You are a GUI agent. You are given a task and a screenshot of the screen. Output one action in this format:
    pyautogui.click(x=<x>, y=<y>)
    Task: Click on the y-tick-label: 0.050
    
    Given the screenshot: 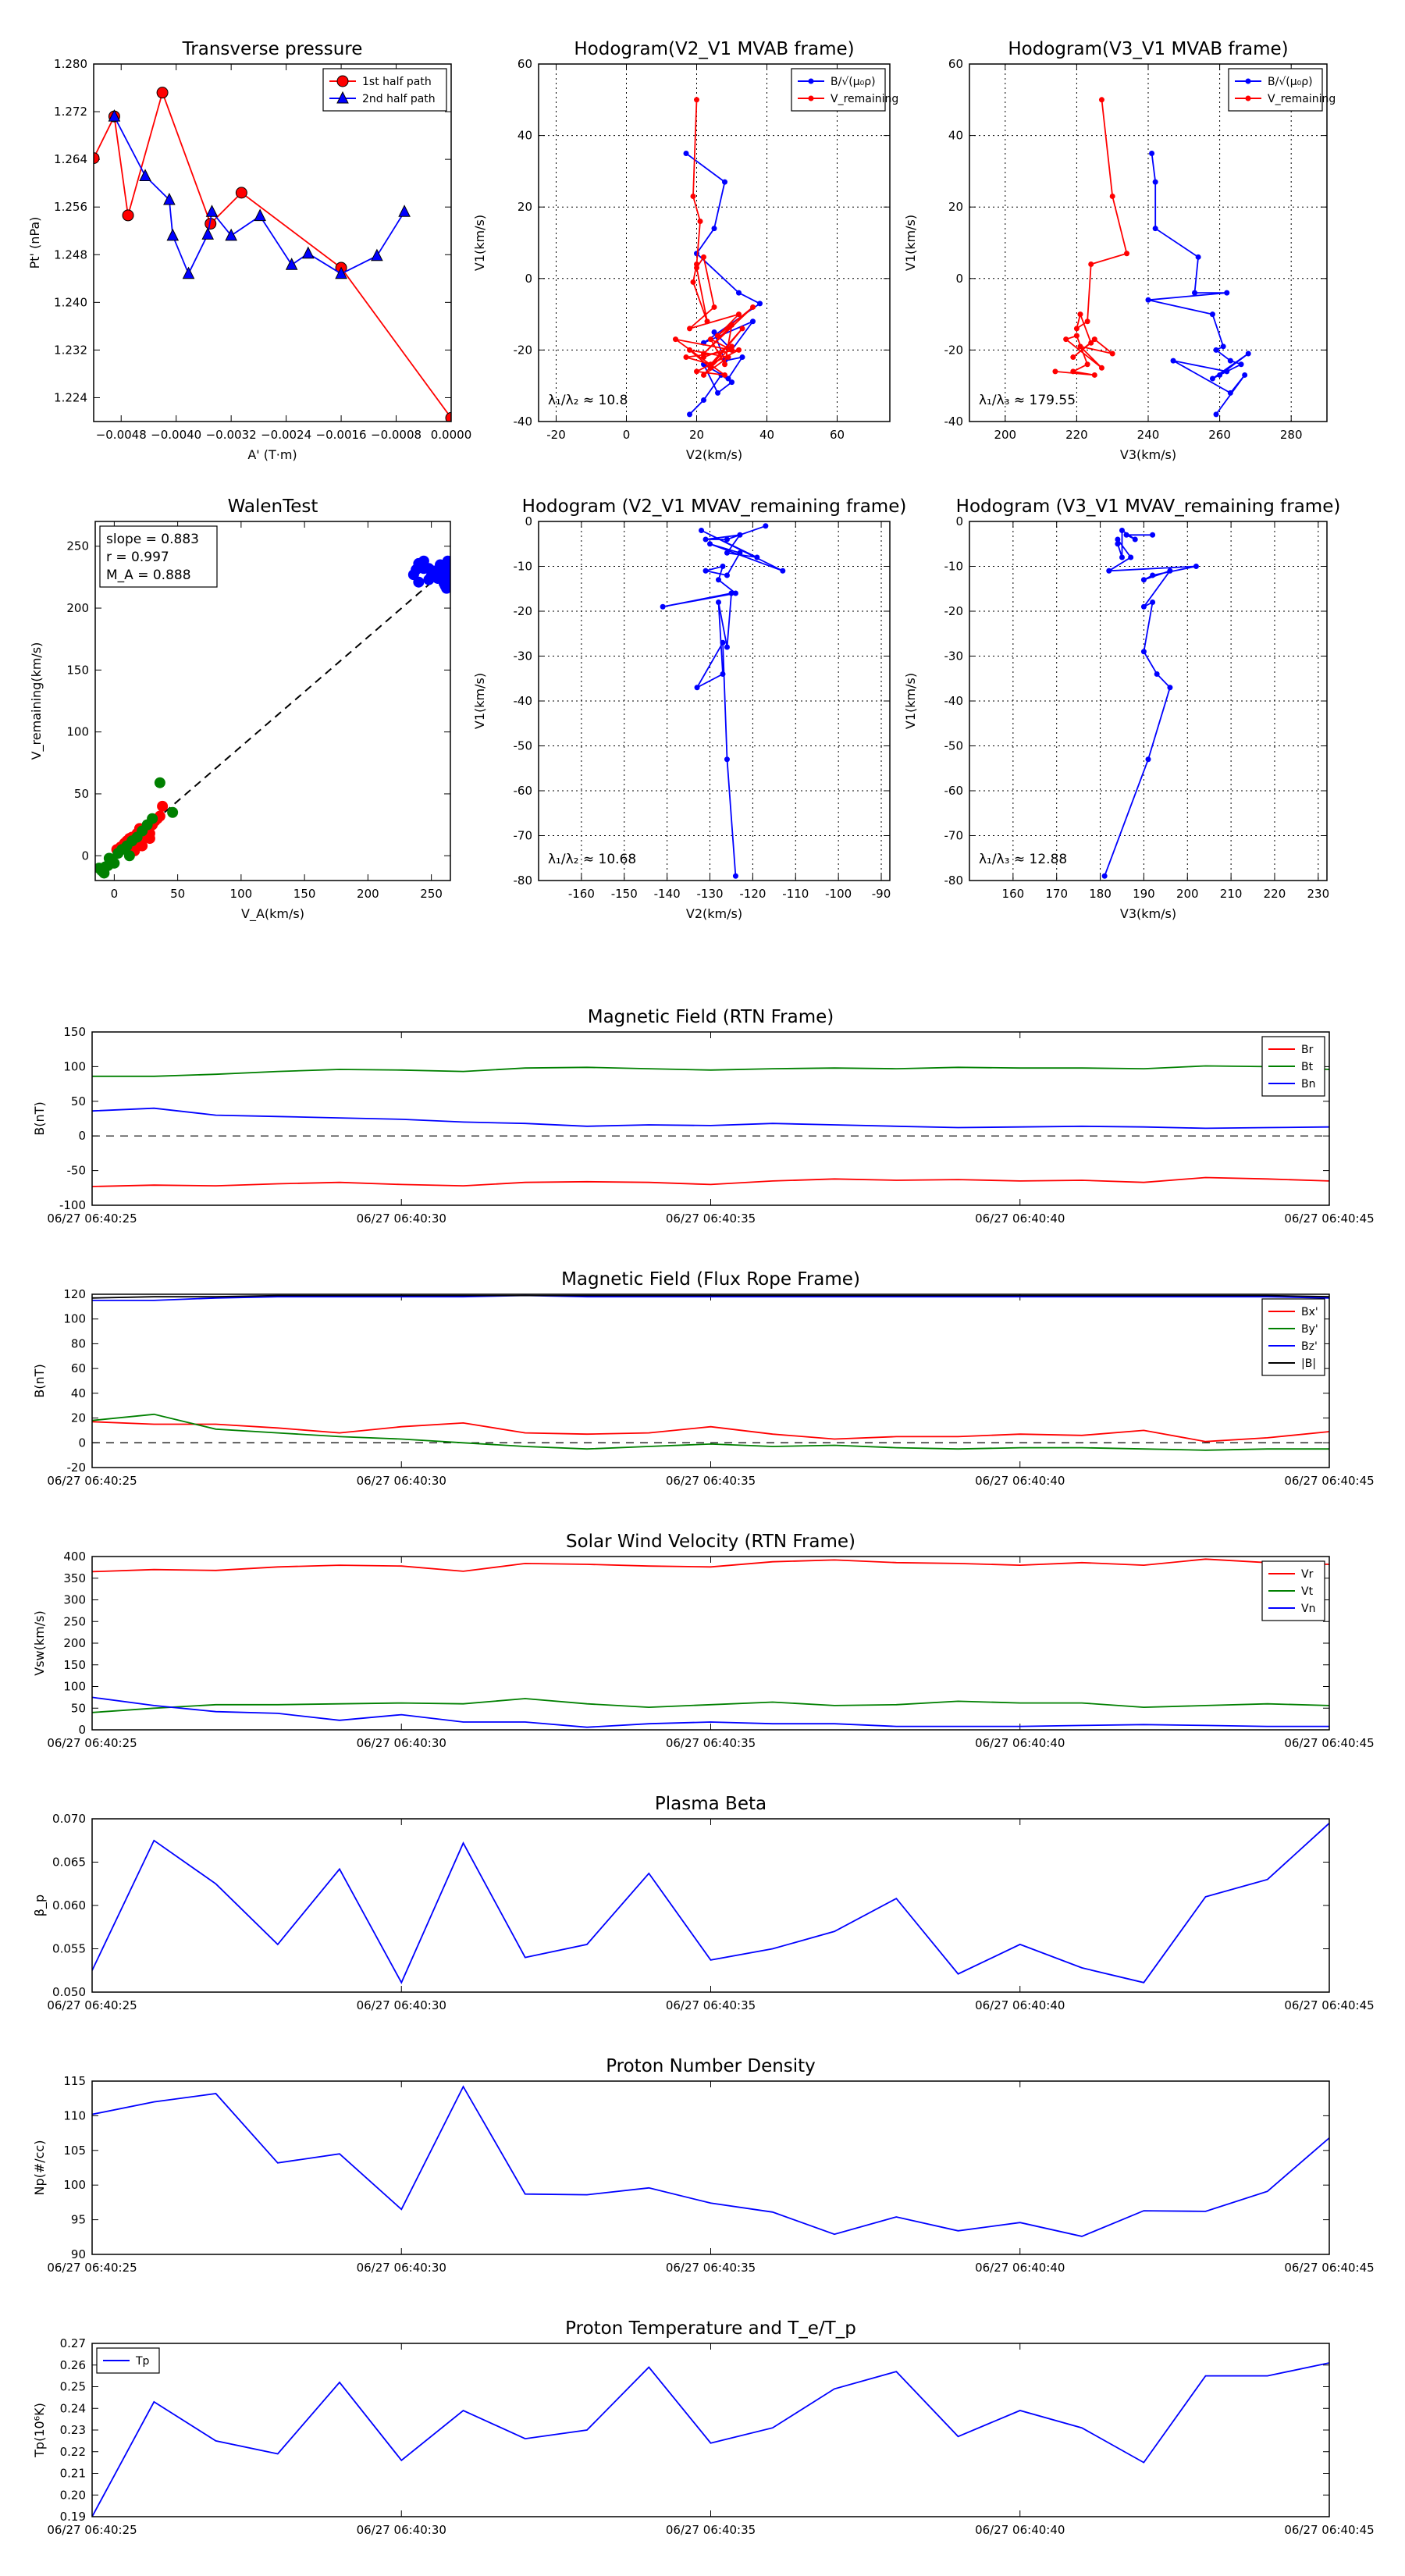 What is the action you would take?
    pyautogui.click(x=69, y=1992)
    